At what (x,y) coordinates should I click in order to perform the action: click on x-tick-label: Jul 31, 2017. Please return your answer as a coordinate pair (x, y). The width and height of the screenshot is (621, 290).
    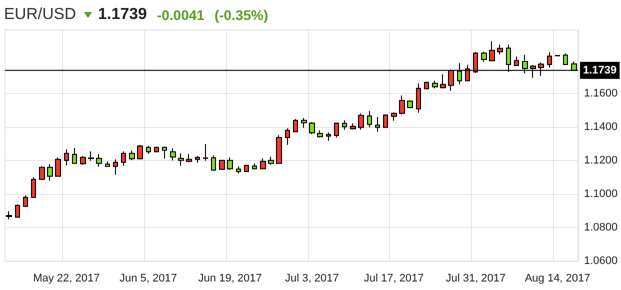
    Looking at the image, I should click on (476, 278).